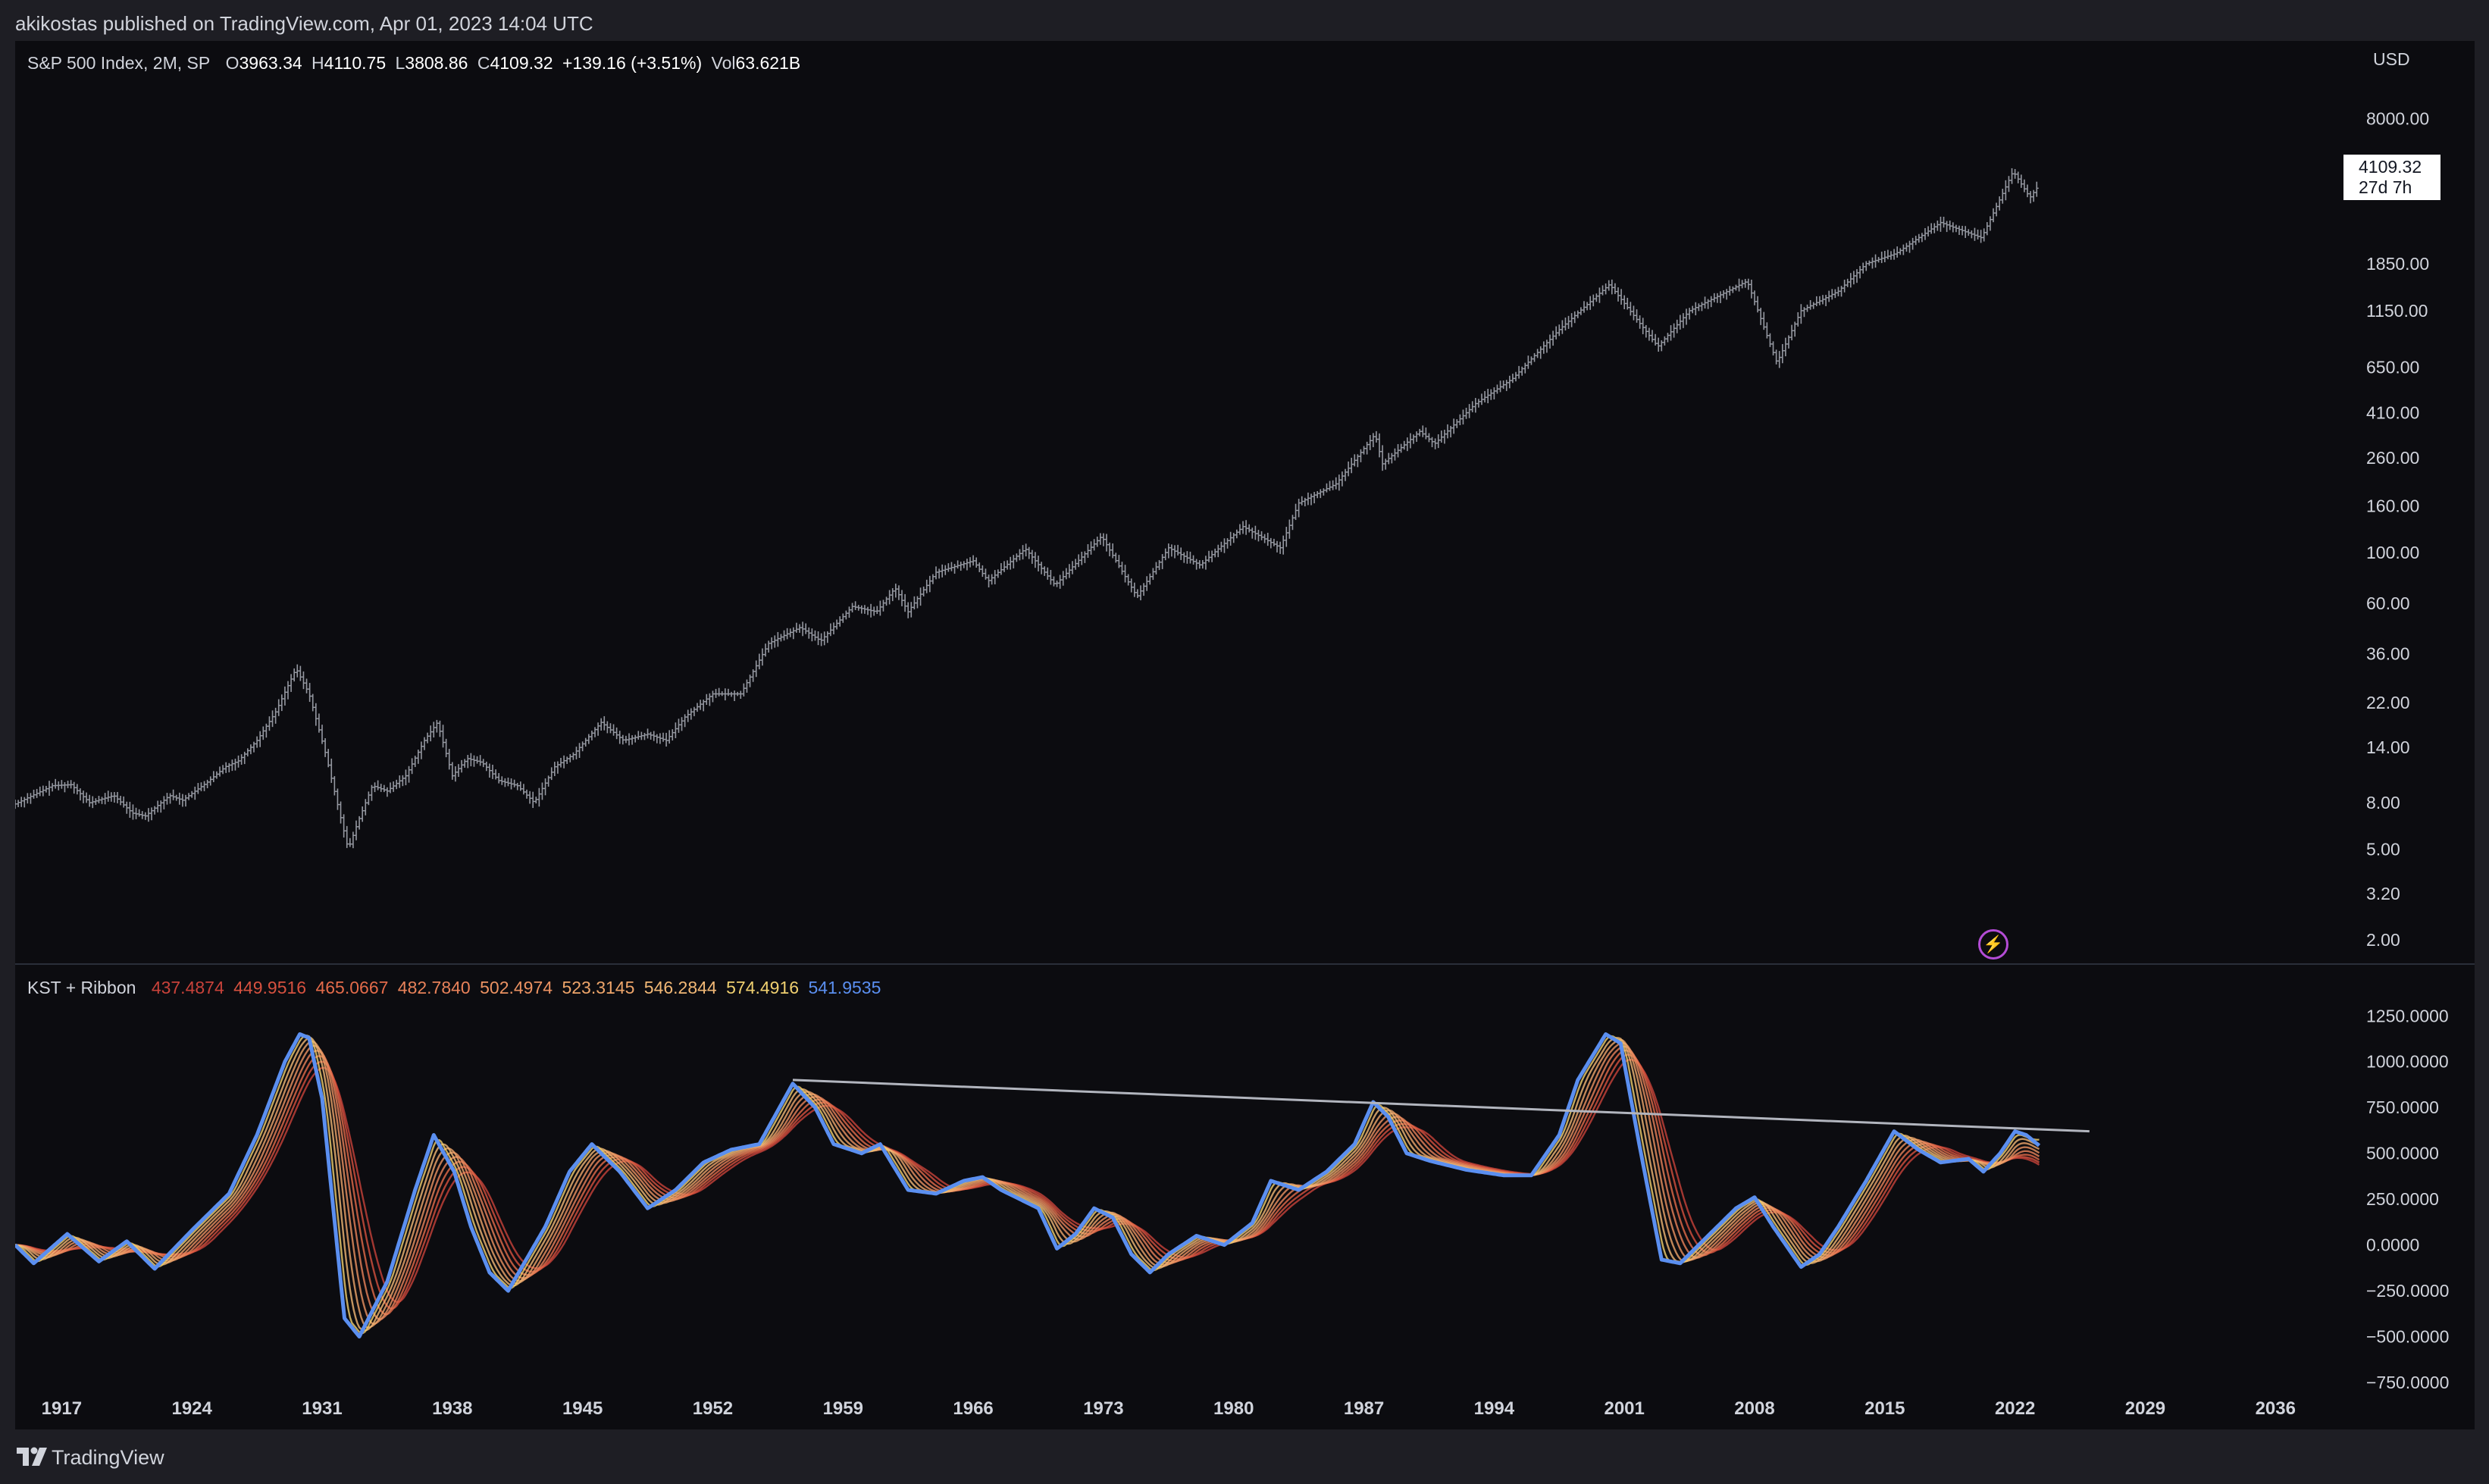  Describe the element at coordinates (2392, 458) in the screenshot. I see `price-tick-label: 260.00` at that location.